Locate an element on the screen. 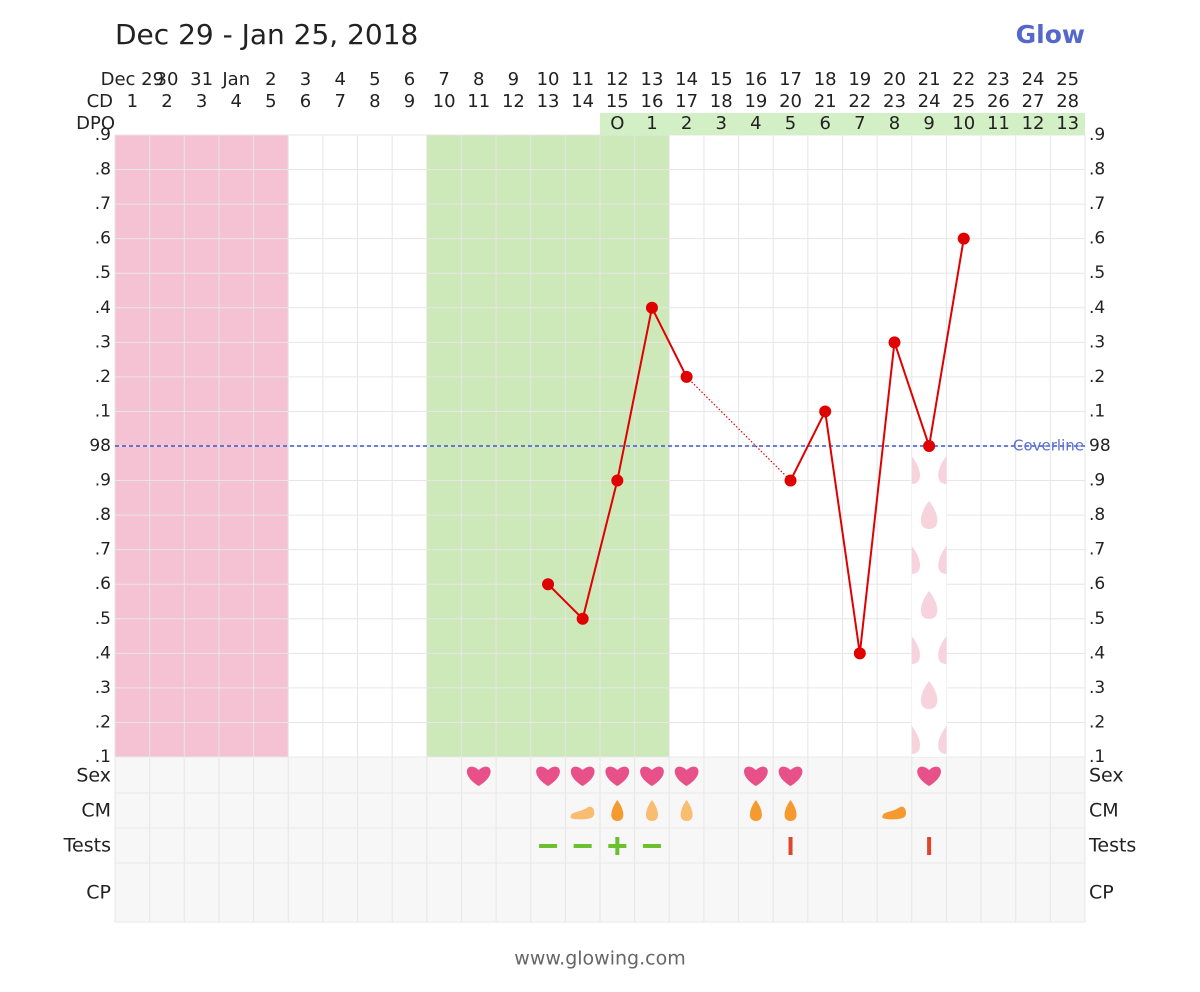 The height and width of the screenshot is (992, 1200). cd-label: 12 is located at coordinates (513, 101).